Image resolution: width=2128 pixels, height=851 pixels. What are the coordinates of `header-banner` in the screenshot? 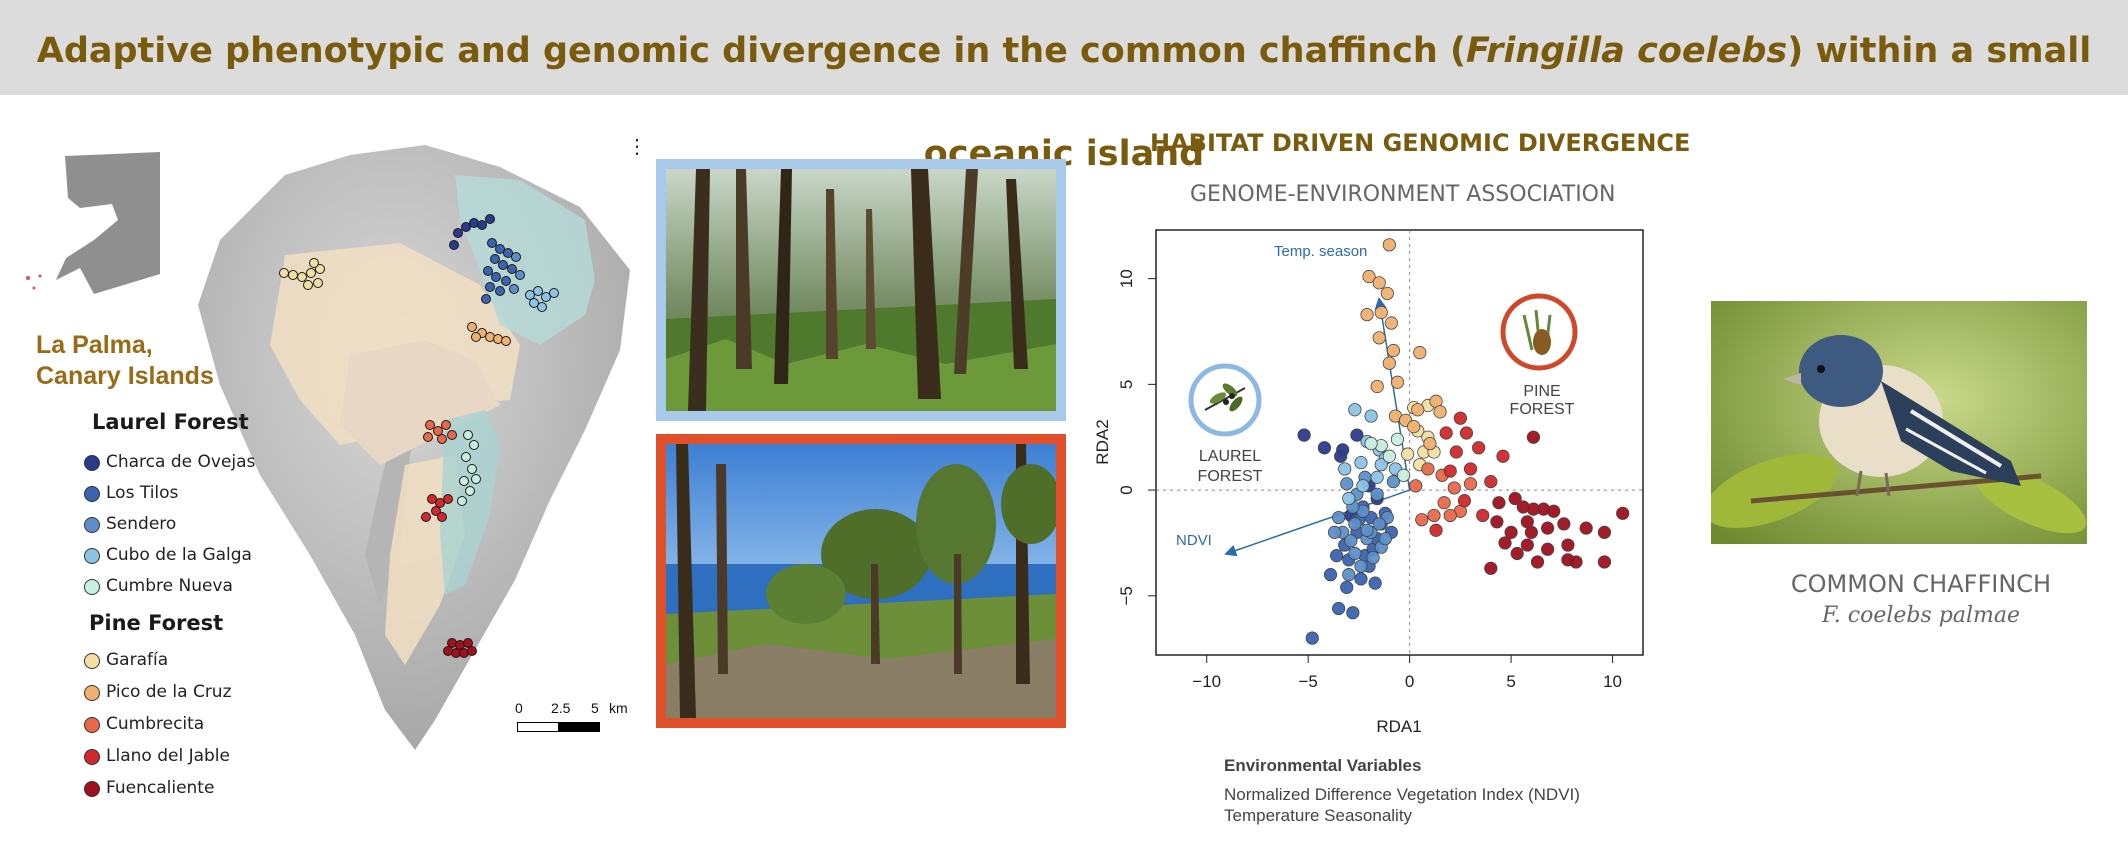 It's located at (1064, 47).